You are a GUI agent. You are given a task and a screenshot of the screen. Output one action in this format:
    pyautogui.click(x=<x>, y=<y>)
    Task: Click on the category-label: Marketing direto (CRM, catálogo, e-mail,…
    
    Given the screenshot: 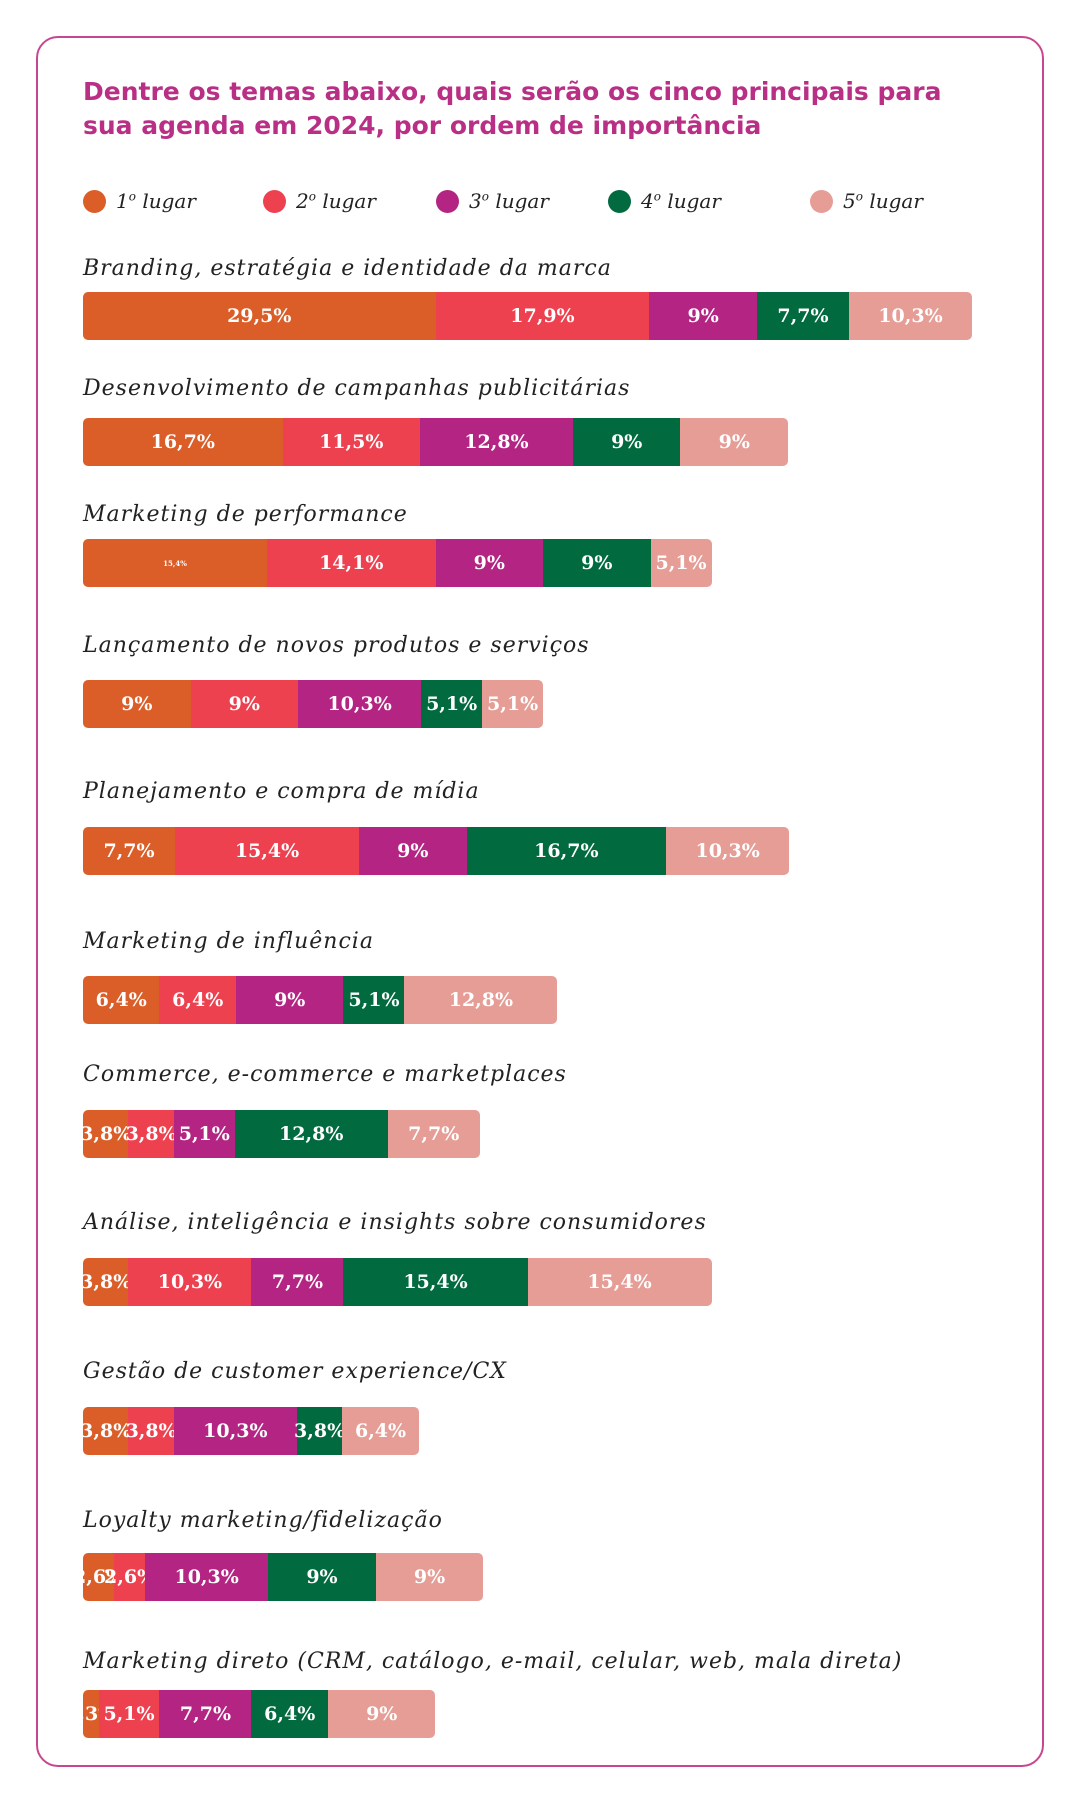 What is the action you would take?
    pyautogui.click(x=493, y=1661)
    